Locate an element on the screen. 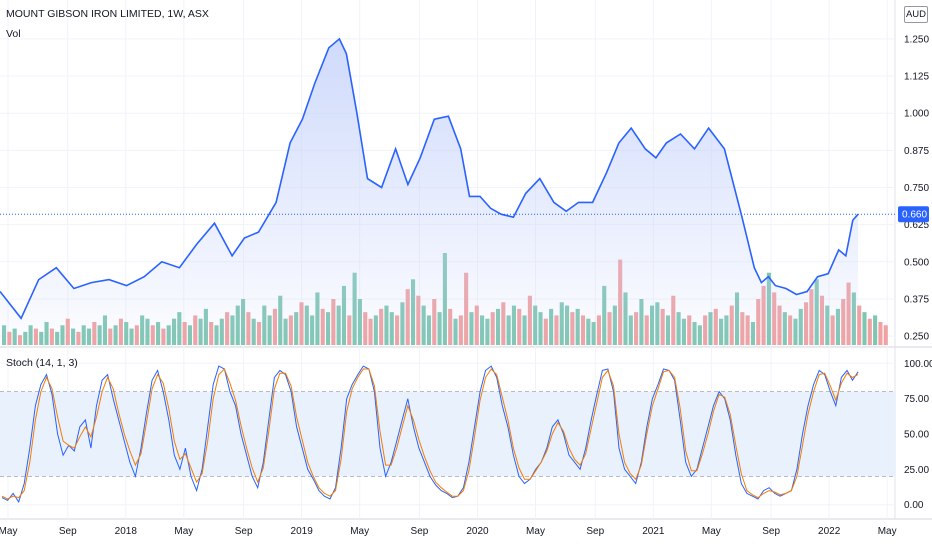 This screenshot has height=555, width=932. stoch-tick-label: 50.00 is located at coordinates (916, 435).